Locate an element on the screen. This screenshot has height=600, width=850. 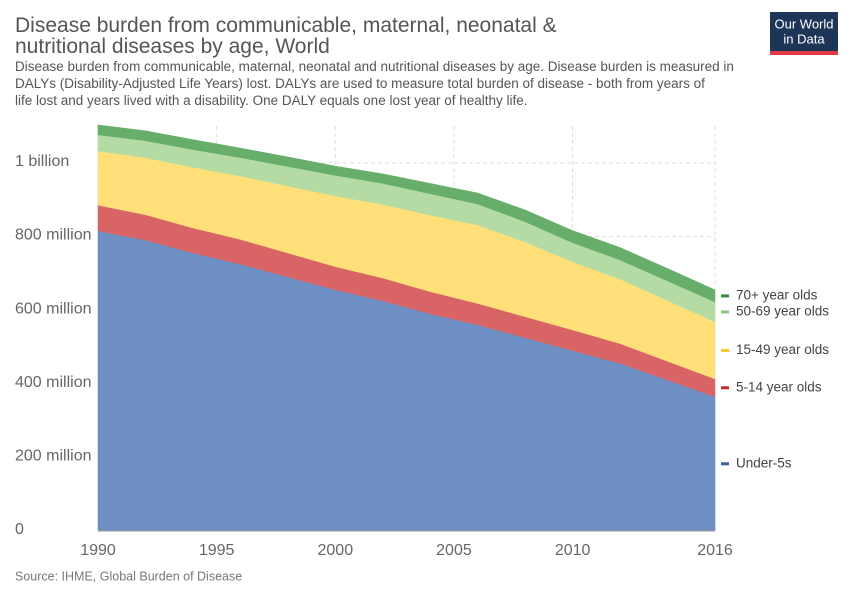
legend-label: 15-49 year olds is located at coordinates (782, 349).